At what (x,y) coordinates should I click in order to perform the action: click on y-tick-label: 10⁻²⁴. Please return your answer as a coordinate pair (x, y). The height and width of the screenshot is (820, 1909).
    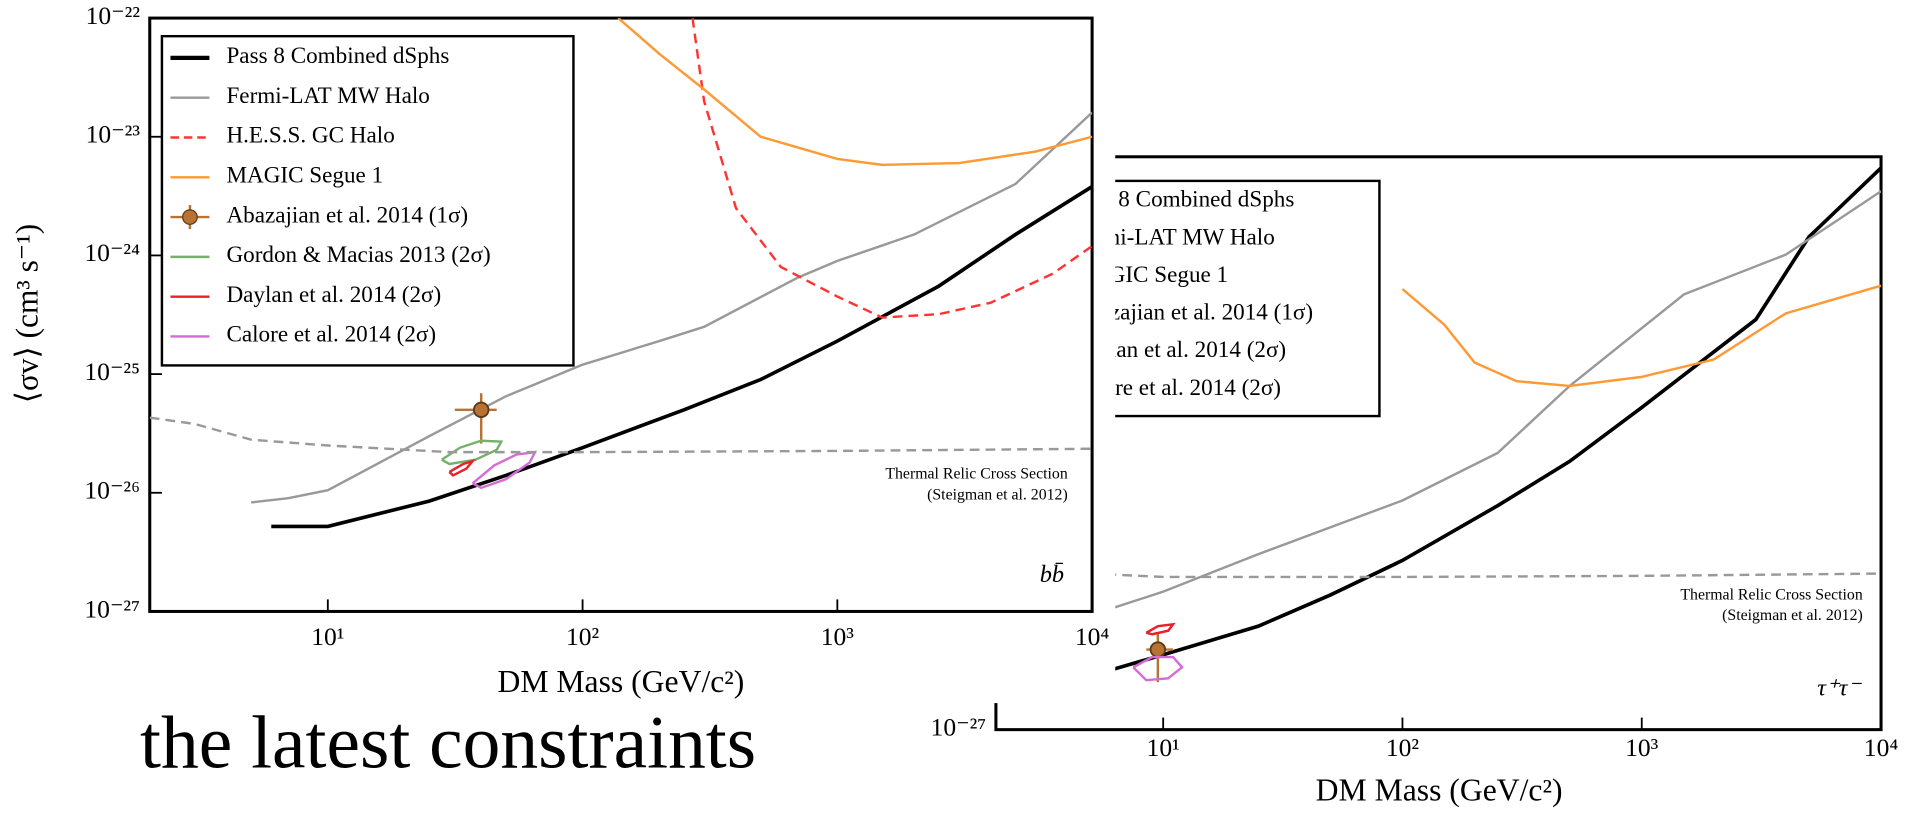
    Looking at the image, I should click on (112, 252).